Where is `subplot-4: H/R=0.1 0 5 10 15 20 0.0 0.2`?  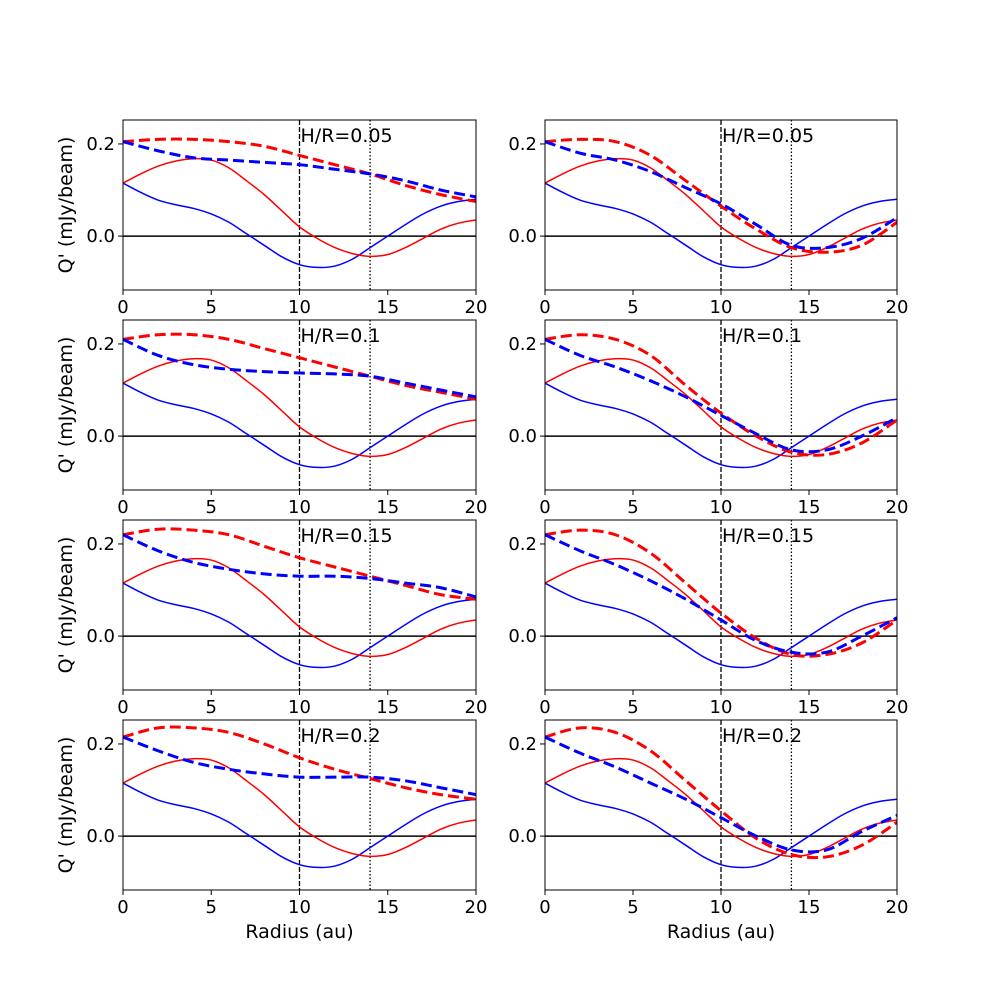
subplot-4: H/R=0.1 0 5 10 15 20 0.0 0.2 is located at coordinates (708, 418).